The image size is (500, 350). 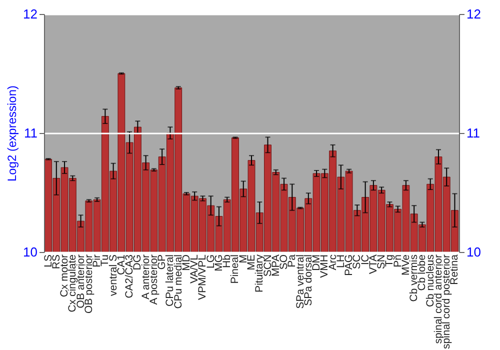 I want to click on x-tick-label: A posterior, so click(x=154, y=279).